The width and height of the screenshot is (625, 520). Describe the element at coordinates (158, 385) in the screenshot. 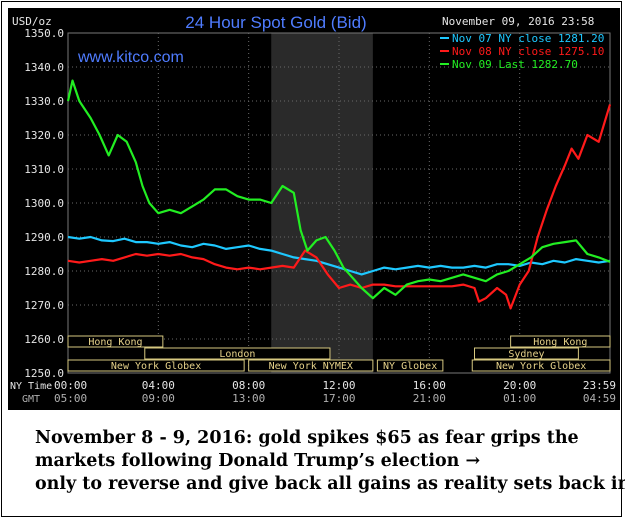

I see `x-tick-label-ny: 04:00` at that location.